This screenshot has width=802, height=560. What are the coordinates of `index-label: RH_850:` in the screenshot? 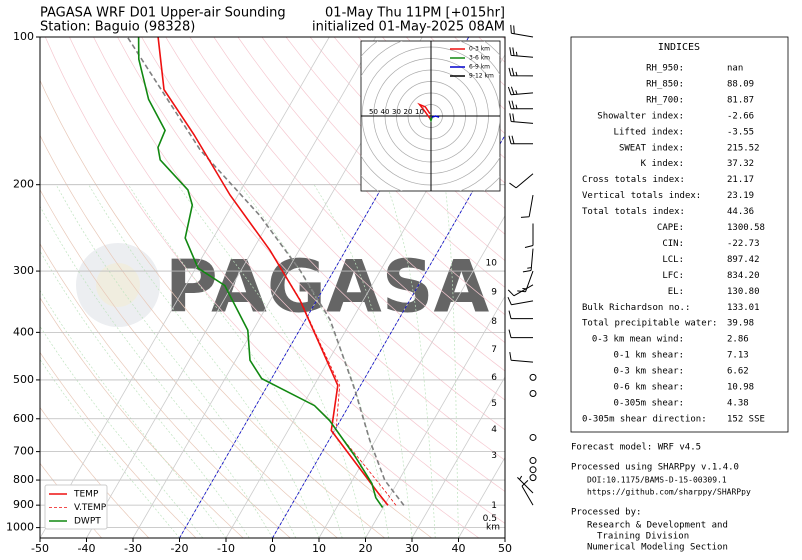 It's located at (665, 84).